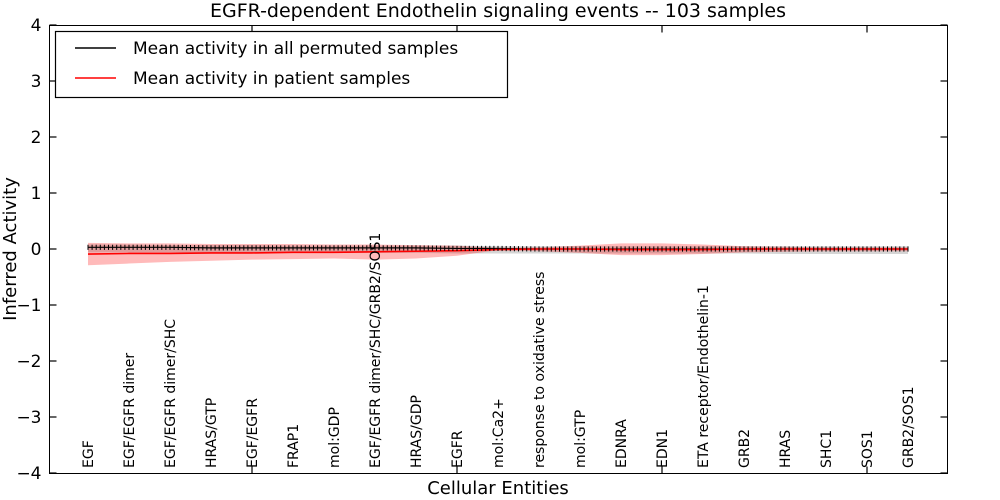 This screenshot has width=1000, height=500. I want to click on x-tick-label: mol:GDP, so click(335, 437).